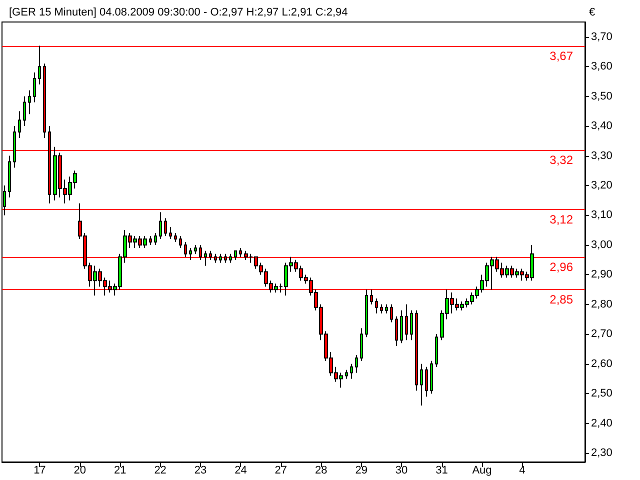 The image size is (640, 480). What do you see at coordinates (120, 470) in the screenshot?
I see `x-tick-label: 21` at bounding box center [120, 470].